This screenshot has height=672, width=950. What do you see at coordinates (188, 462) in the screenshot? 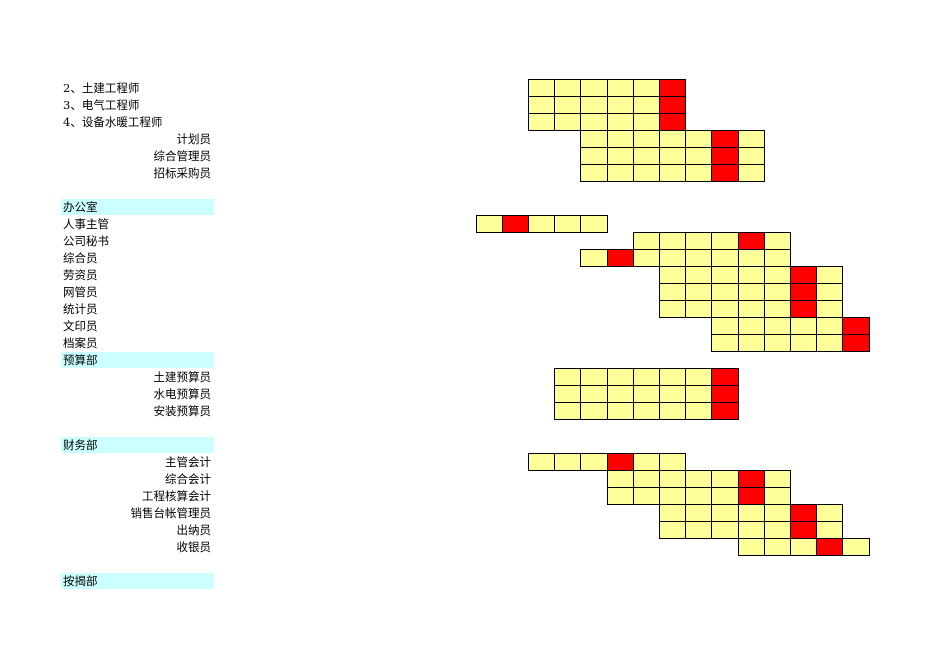
I see `staff-role-label: 主管会计` at bounding box center [188, 462].